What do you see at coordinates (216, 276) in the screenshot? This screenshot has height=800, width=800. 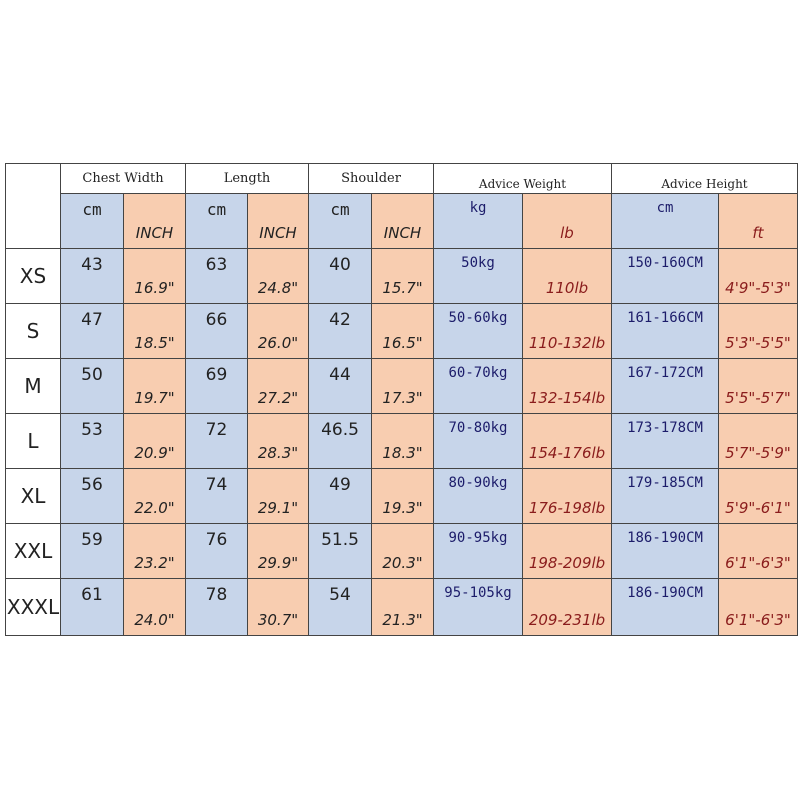 I see `value-cell: 63` at bounding box center [216, 276].